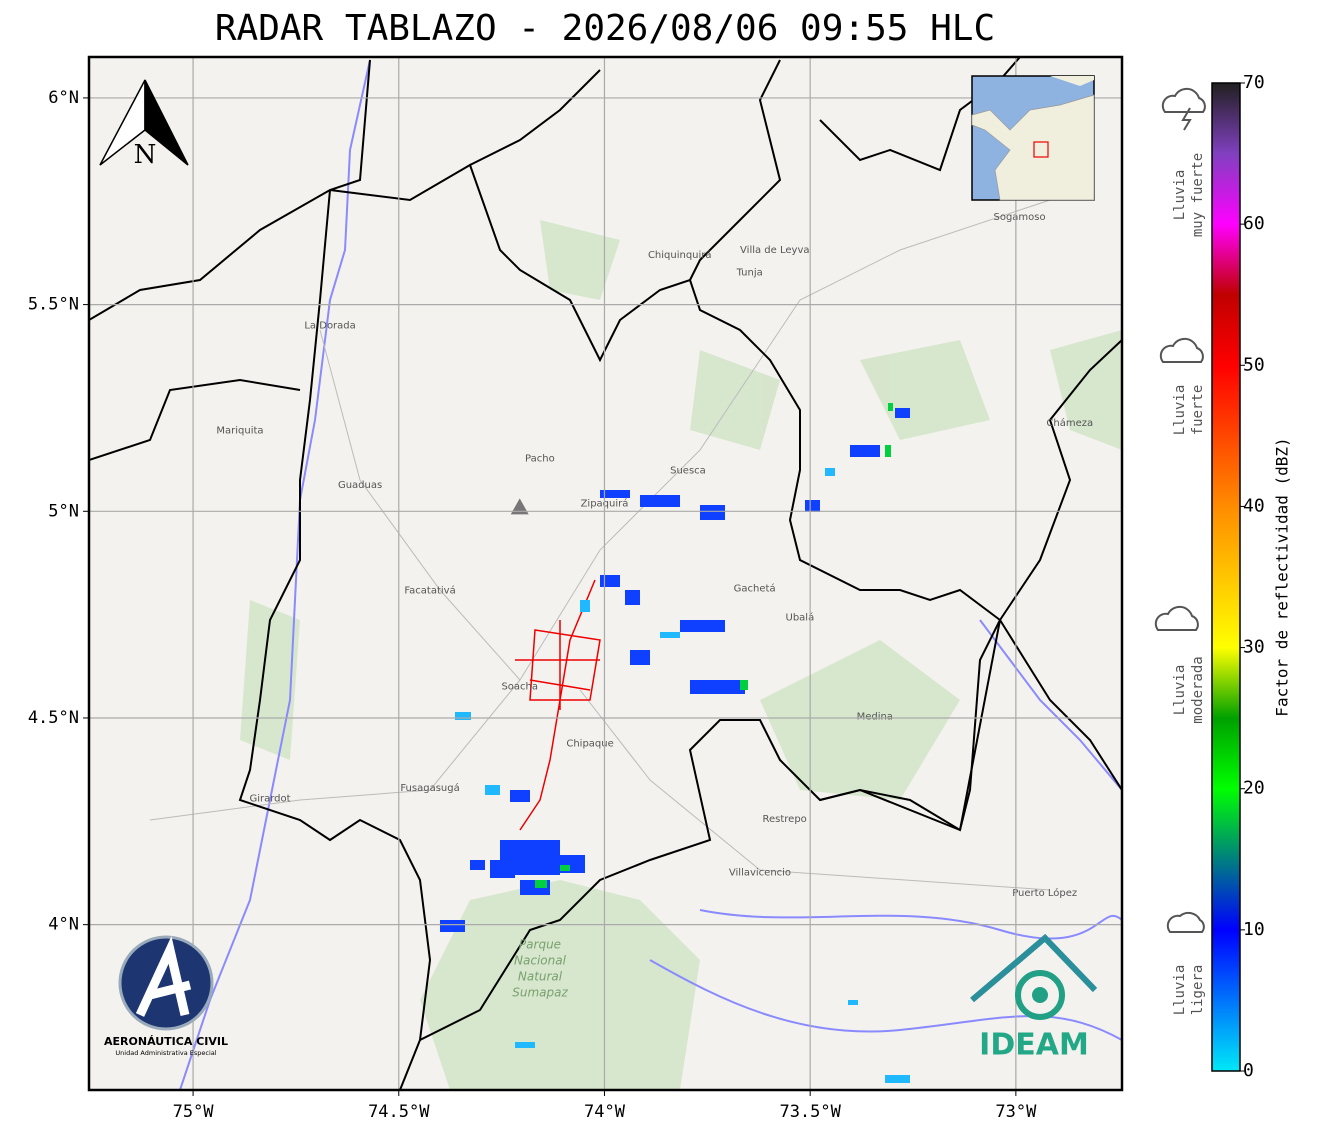 The height and width of the screenshot is (1141, 1333). What do you see at coordinates (166, 1041) in the screenshot?
I see `aeronautica-name: AERONÁUTICA CIVIL` at bounding box center [166, 1041].